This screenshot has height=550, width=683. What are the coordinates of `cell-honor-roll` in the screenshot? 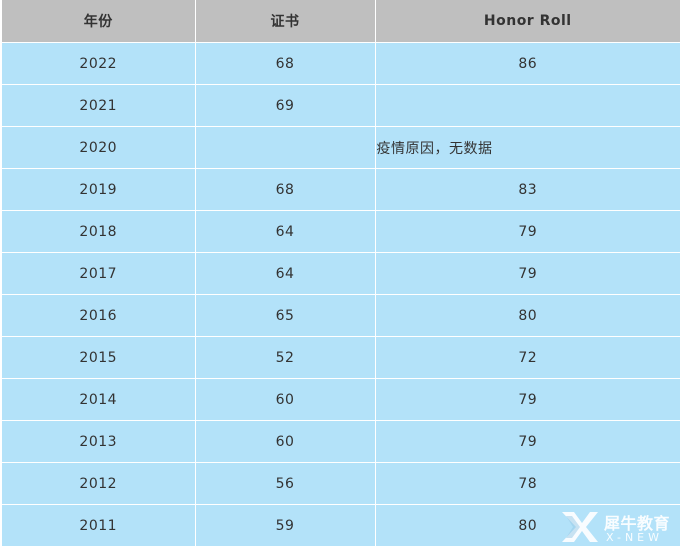 It's located at (527, 105).